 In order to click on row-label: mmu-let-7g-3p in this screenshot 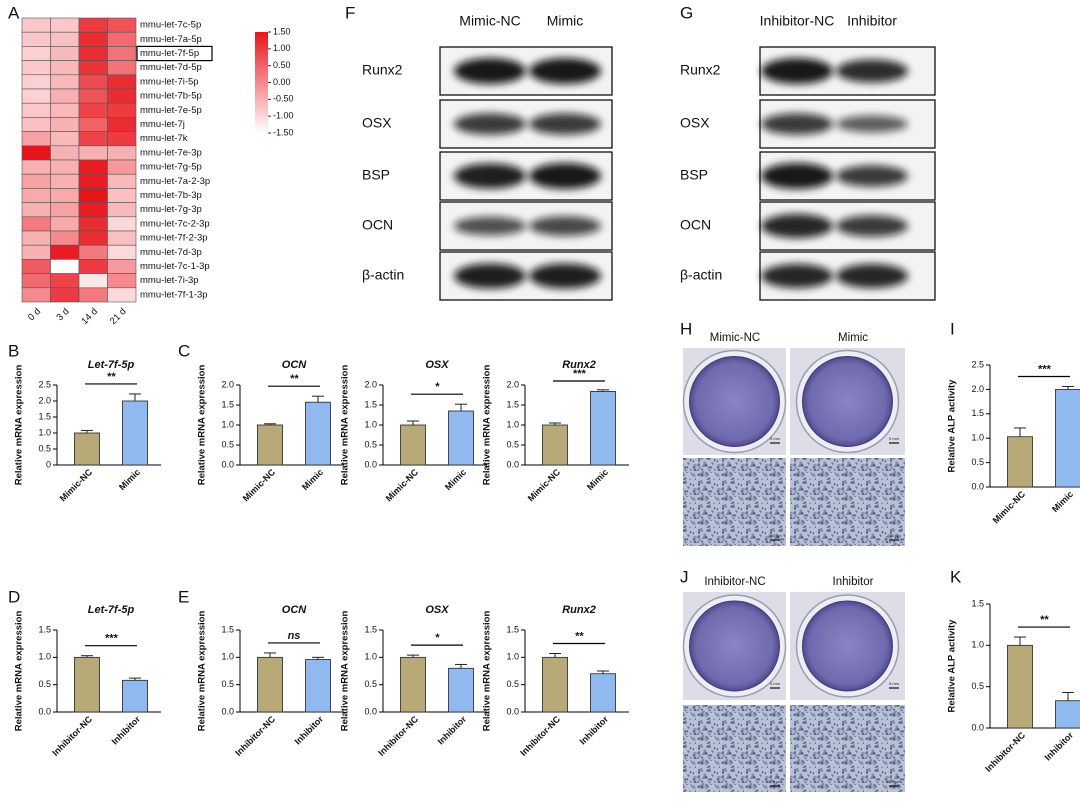, I will do `click(171, 209)`.